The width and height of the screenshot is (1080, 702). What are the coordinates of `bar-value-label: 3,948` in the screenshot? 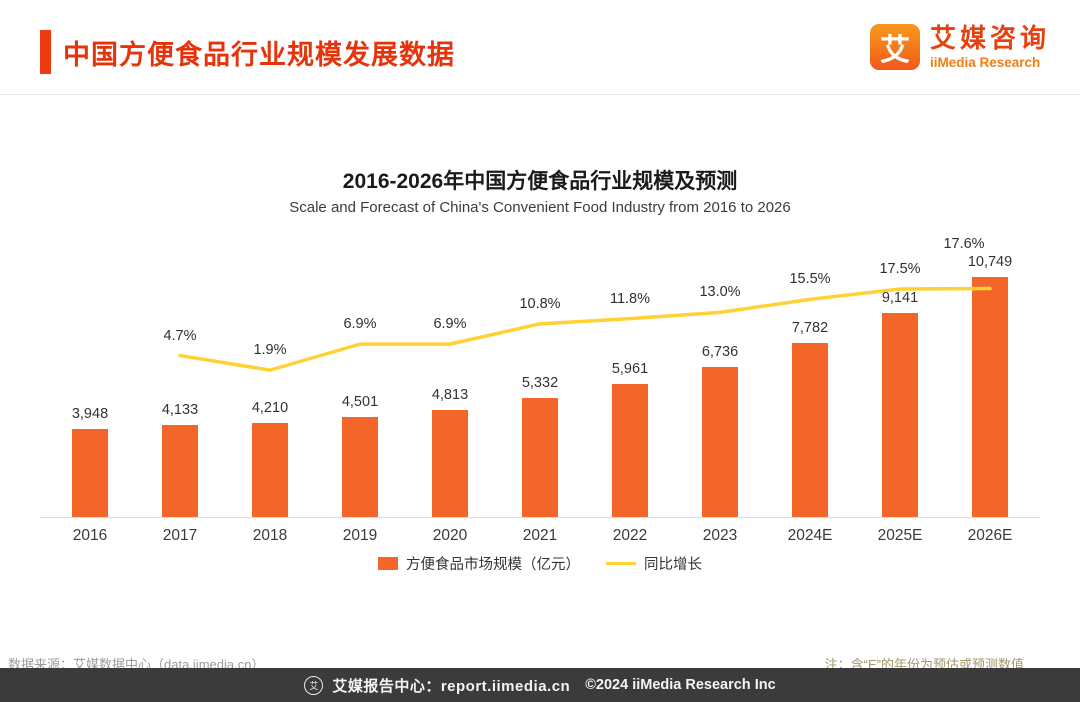 It's located at (90, 414).